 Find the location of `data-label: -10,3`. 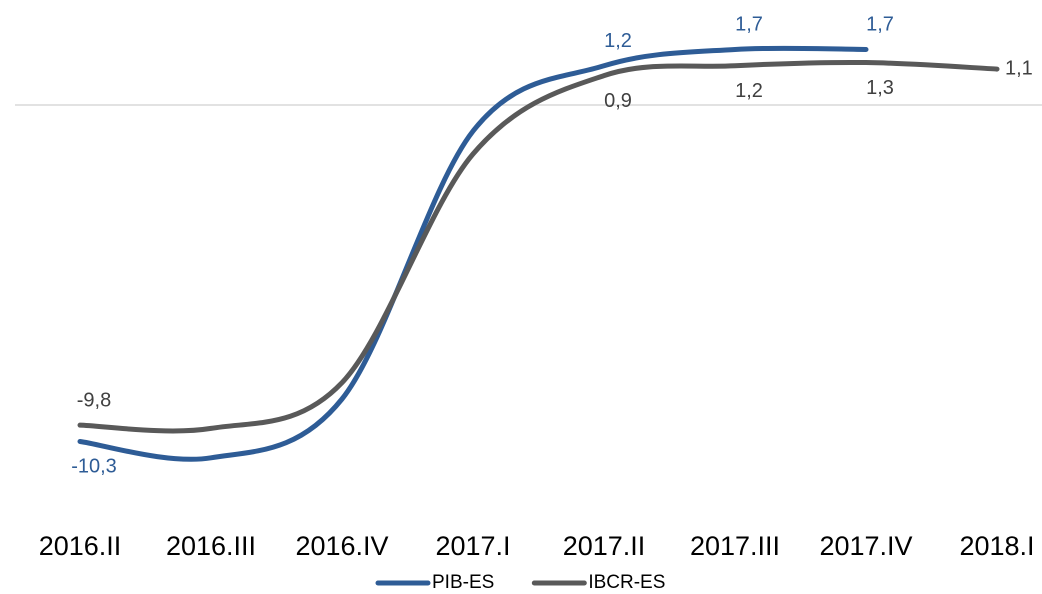

data-label: -10,3 is located at coordinates (94, 467).